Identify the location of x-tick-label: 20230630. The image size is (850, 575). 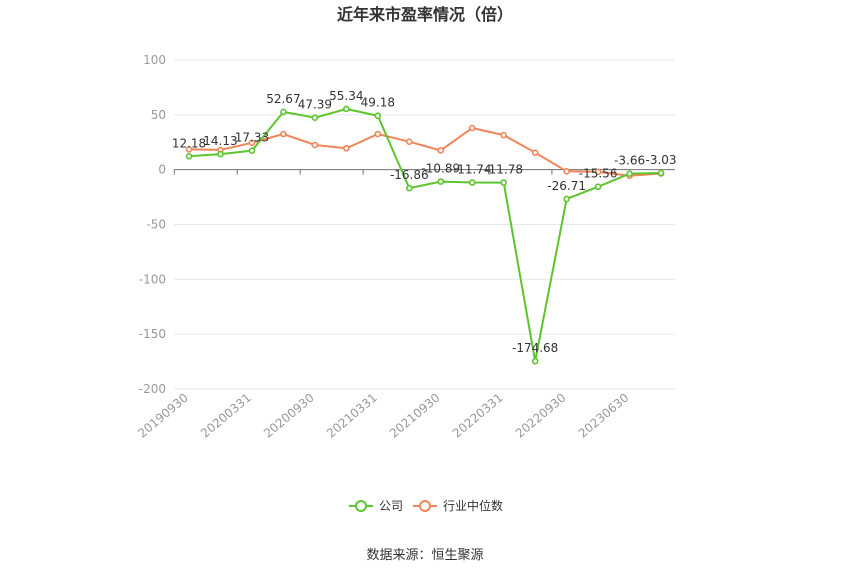
(604, 416).